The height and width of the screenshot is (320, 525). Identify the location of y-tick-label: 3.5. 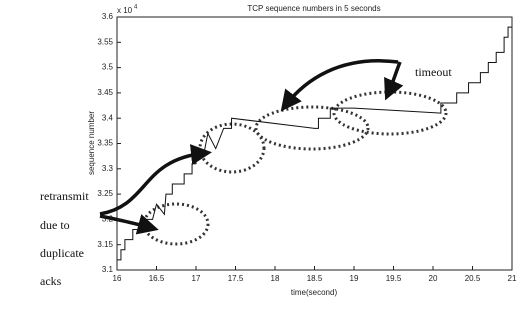
(108, 67).